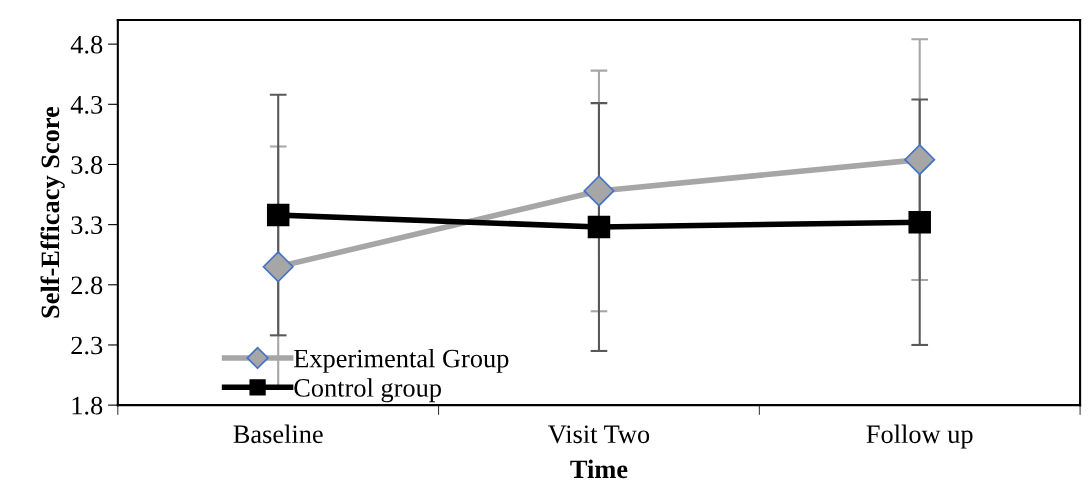 The image size is (1091, 502). Describe the element at coordinates (599, 469) in the screenshot. I see `x-axis-title: Time` at that location.